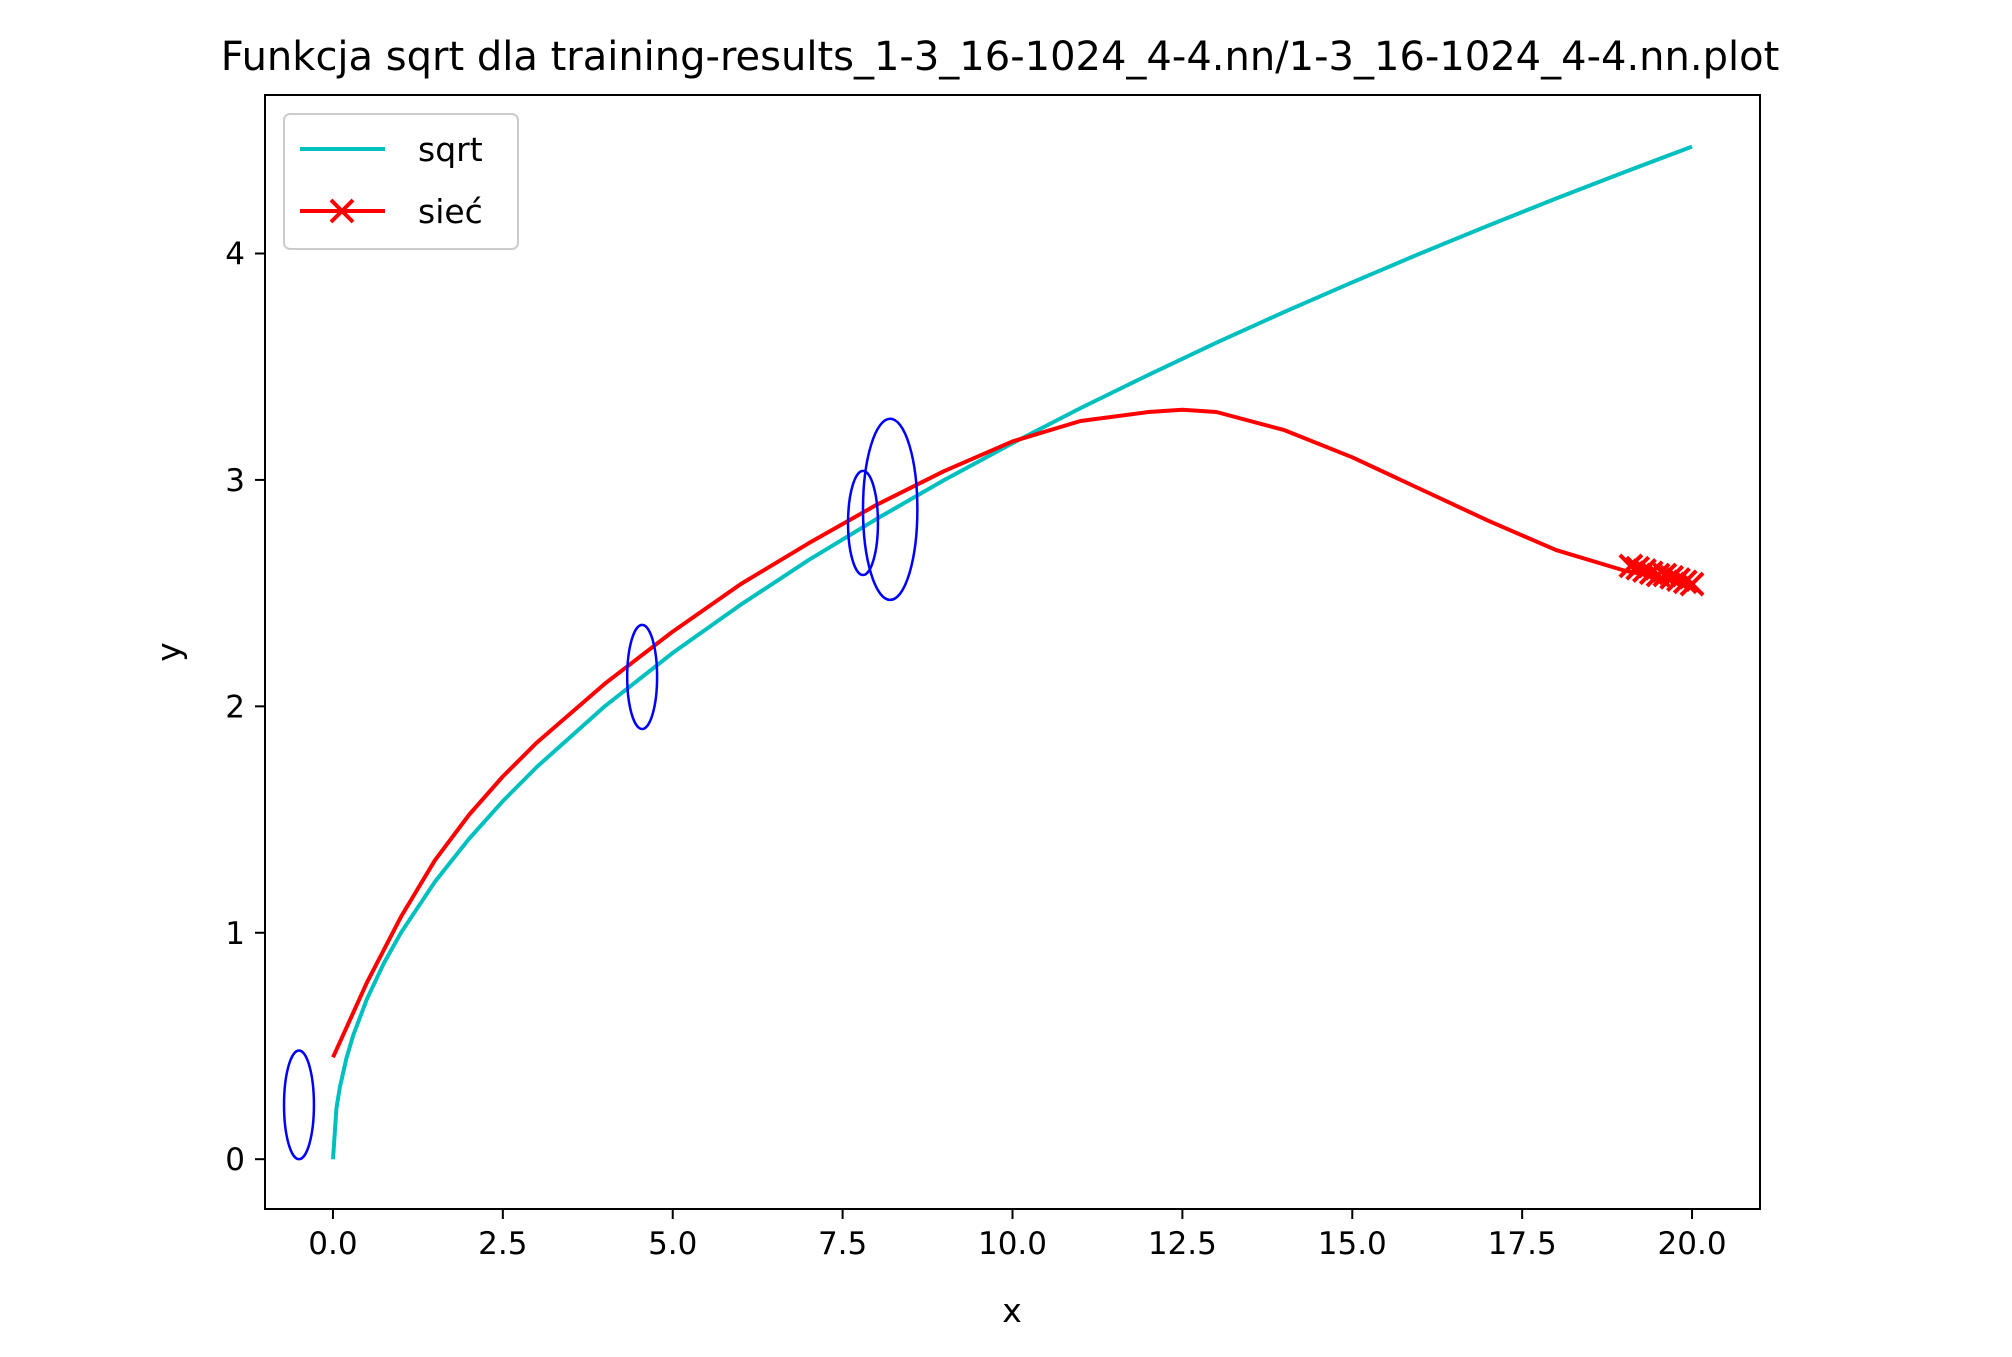 Image resolution: width=2012 pixels, height=1357 pixels. I want to click on legend-label-siec: sieć, so click(450, 211).